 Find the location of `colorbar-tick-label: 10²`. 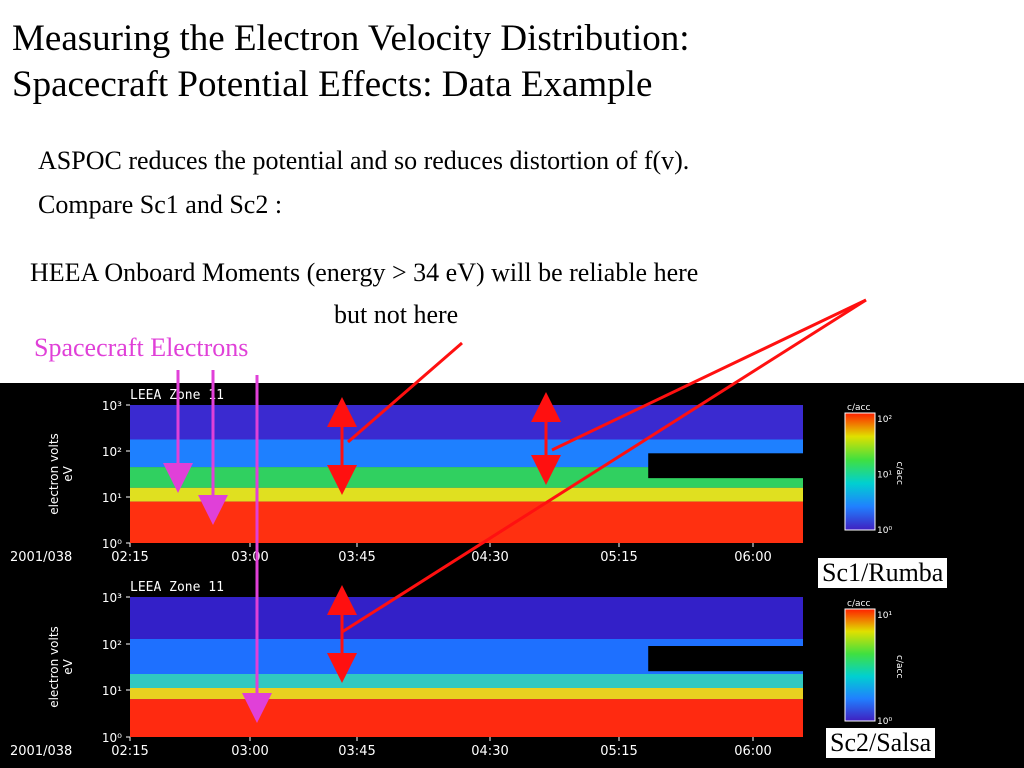

colorbar-tick-label: 10² is located at coordinates (884, 420).